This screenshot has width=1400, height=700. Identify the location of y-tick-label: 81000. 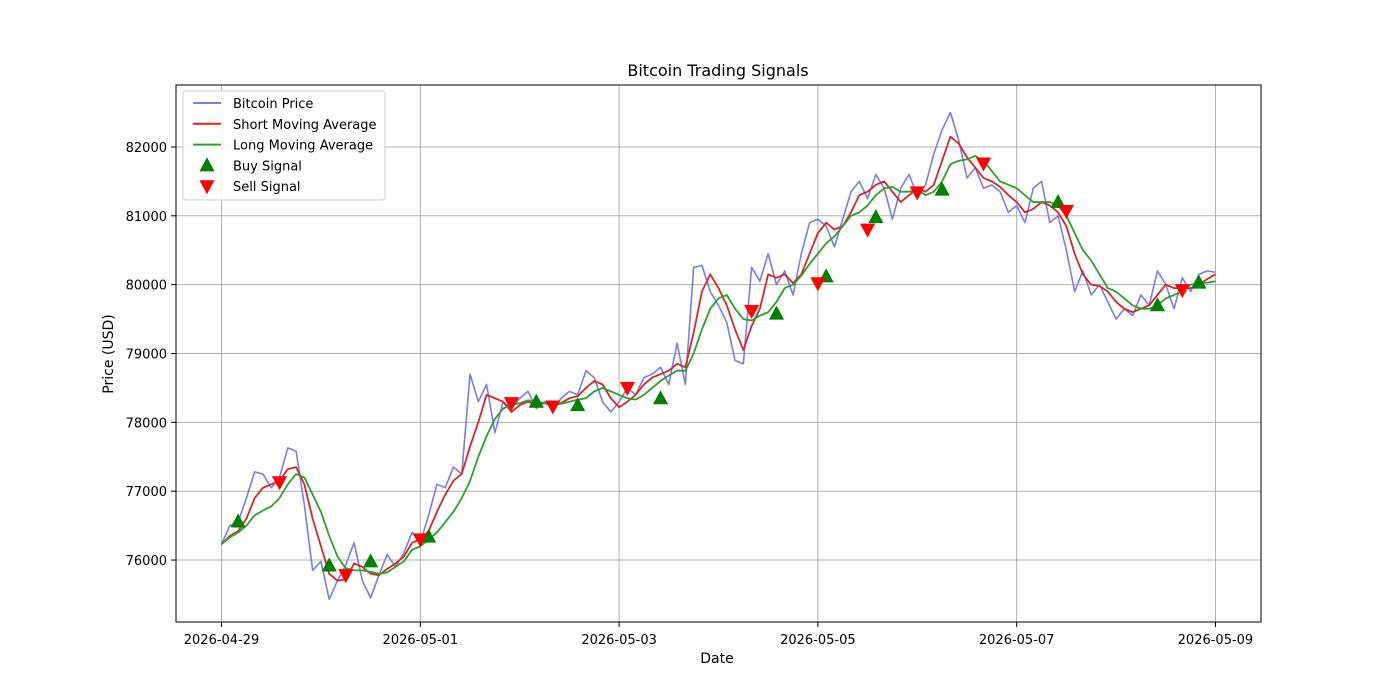
(146, 217).